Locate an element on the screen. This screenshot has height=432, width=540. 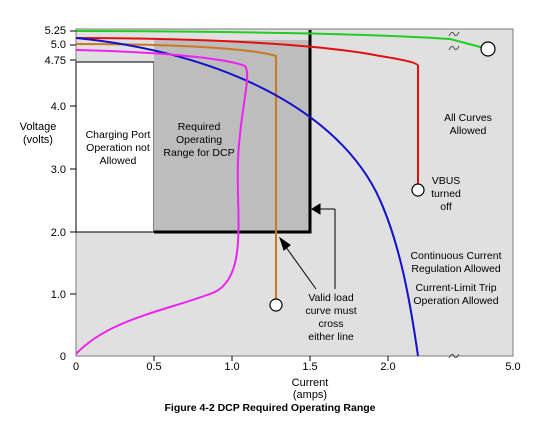
required-range-label: Required Operating Range for DCP is located at coordinates (198, 140).